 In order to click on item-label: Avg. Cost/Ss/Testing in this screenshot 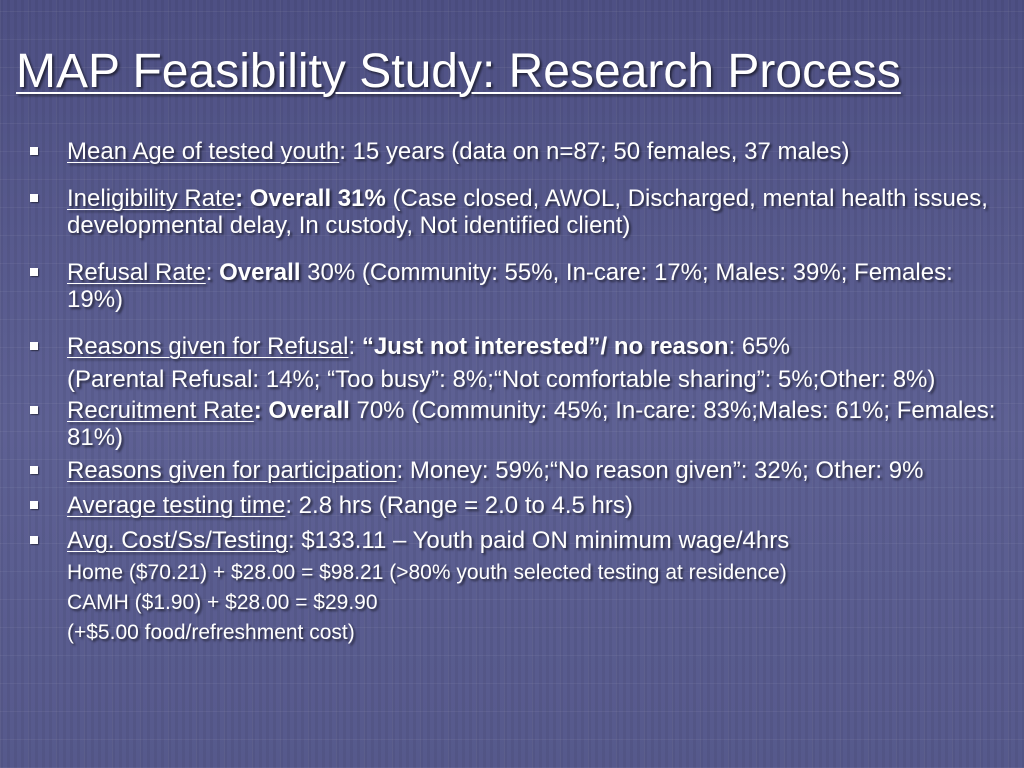, I will do `click(177, 540)`.